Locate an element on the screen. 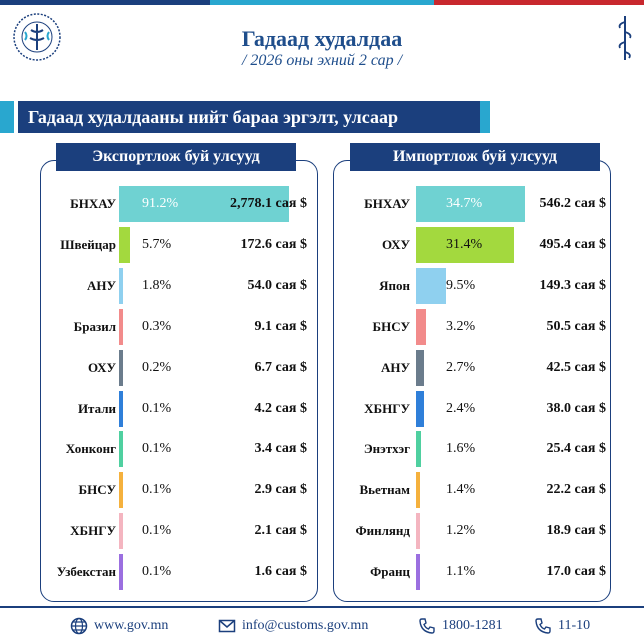 The image size is (644, 640). value-label: 54.0 сая $ is located at coordinates (277, 285).